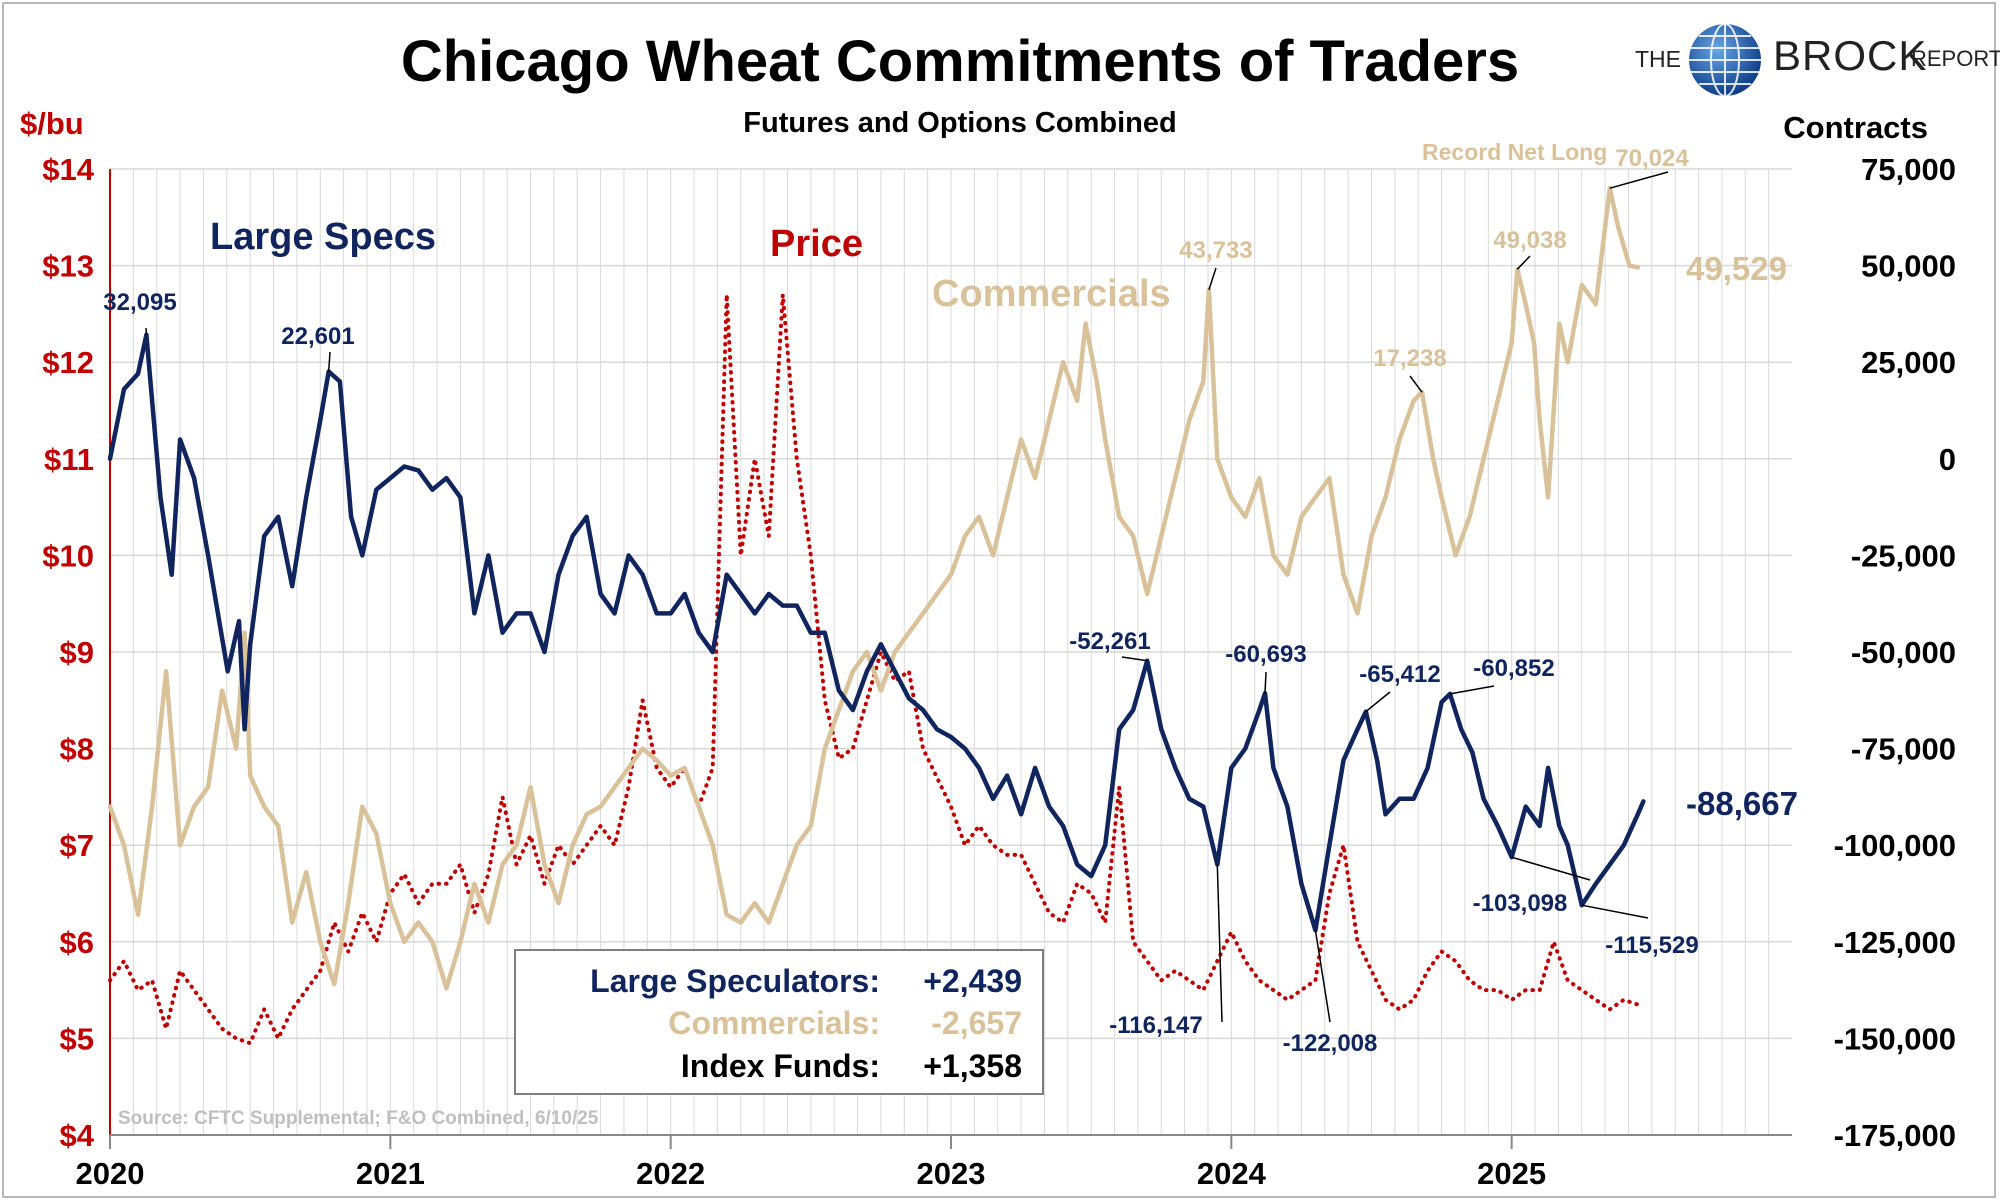 The image size is (2000, 1202). Describe the element at coordinates (69, 459) in the screenshot. I see `left-tick-label: $11` at that location.